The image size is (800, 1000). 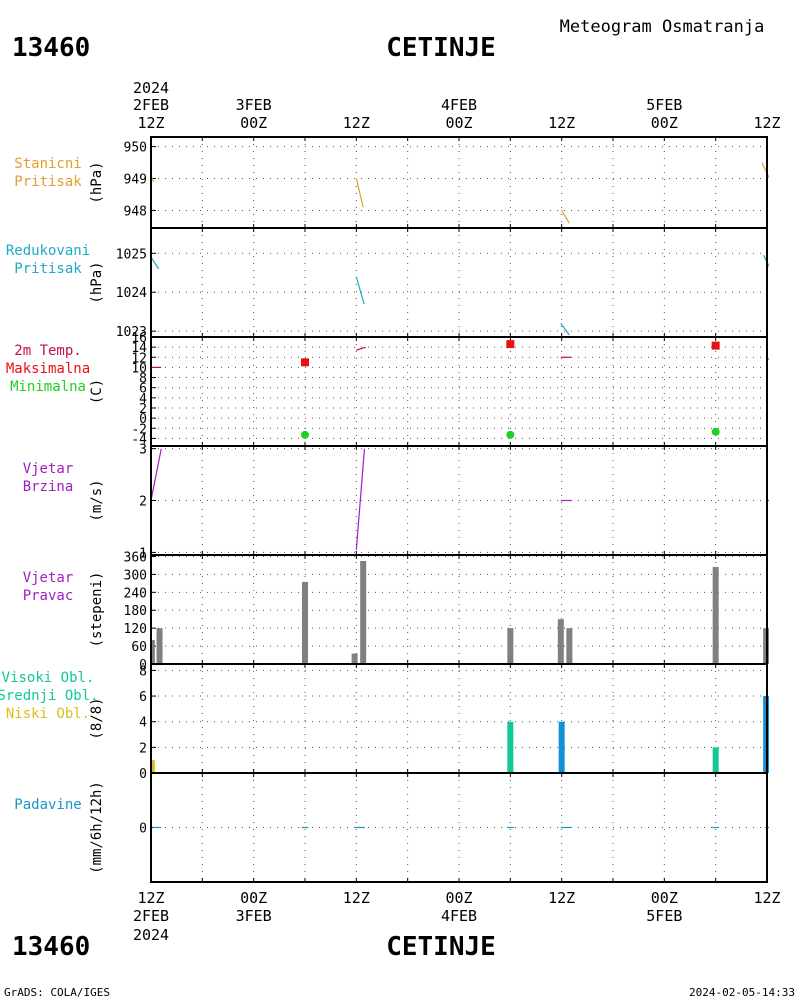 What do you see at coordinates (48, 714) in the screenshot?
I see `panel-label: Niski Obl.` at bounding box center [48, 714].